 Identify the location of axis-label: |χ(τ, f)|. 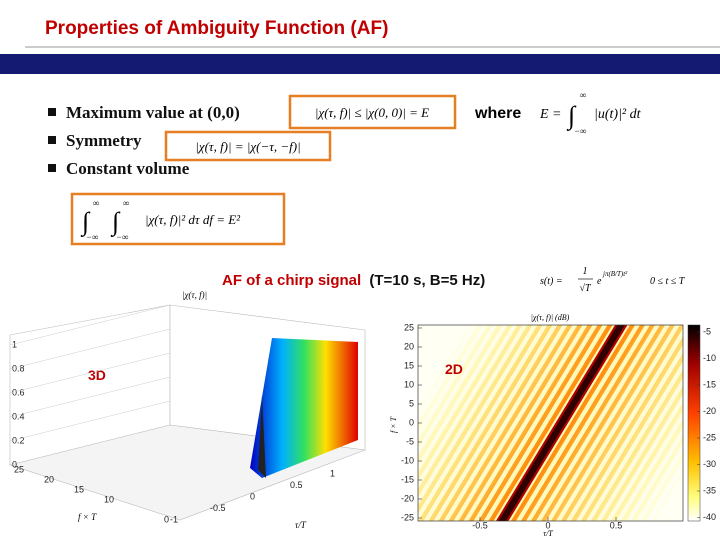
(194, 295).